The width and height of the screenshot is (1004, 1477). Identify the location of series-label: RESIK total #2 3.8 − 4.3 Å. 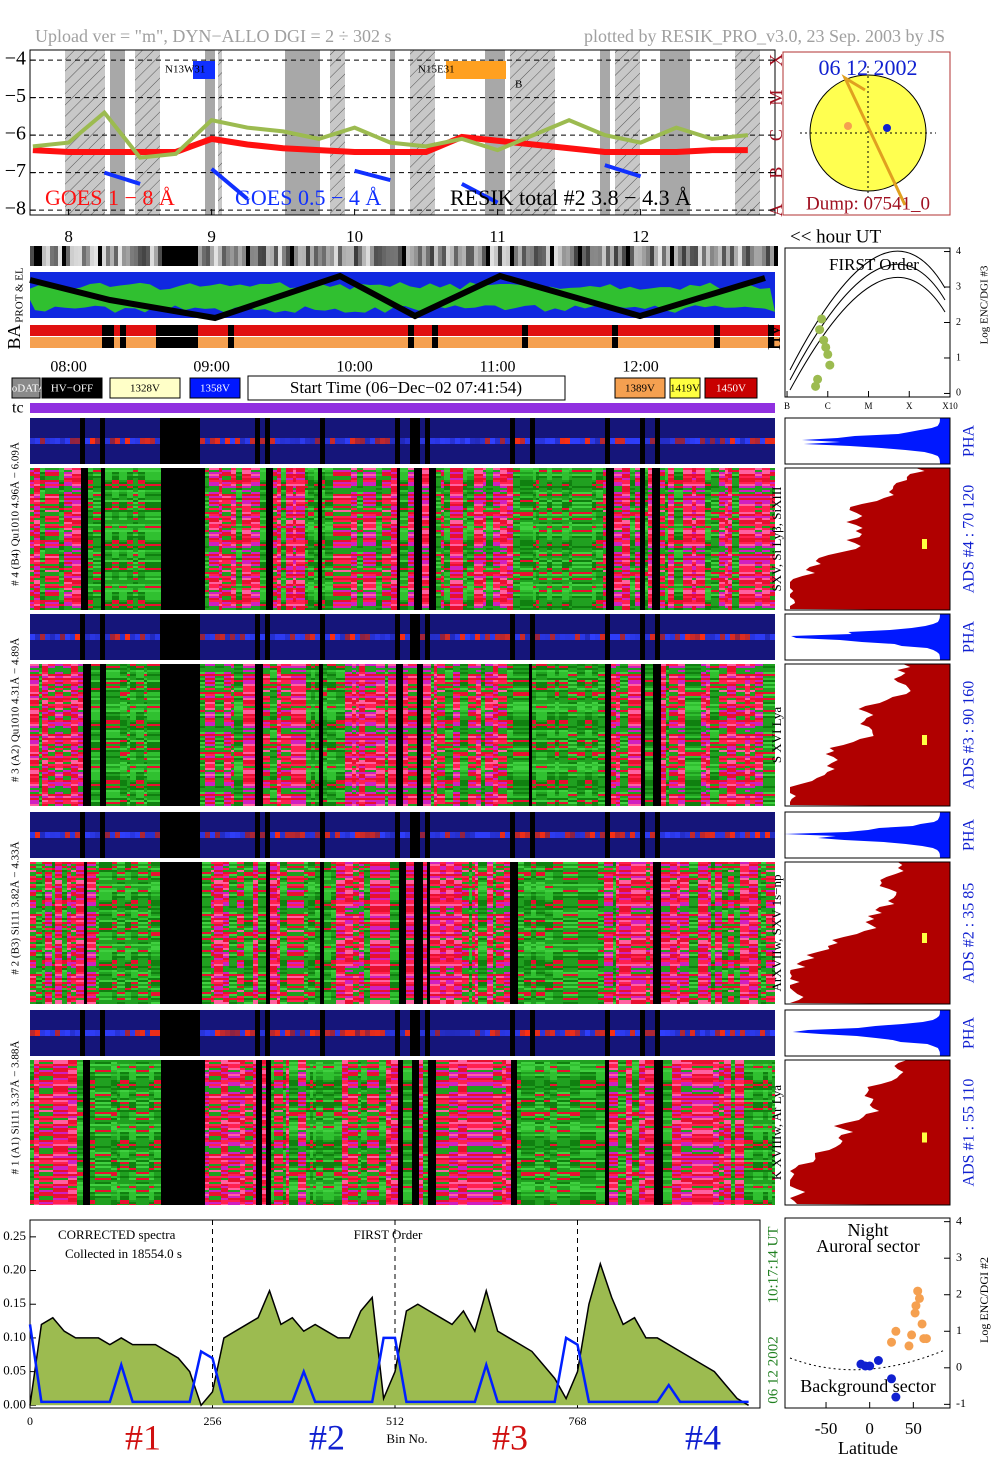
(570, 197).